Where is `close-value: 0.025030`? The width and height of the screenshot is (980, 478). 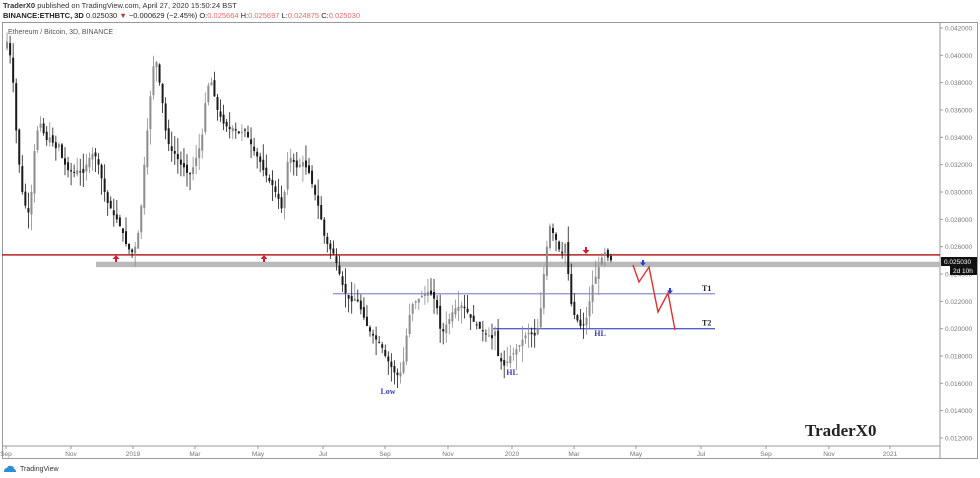 close-value: 0.025030 is located at coordinates (344, 15).